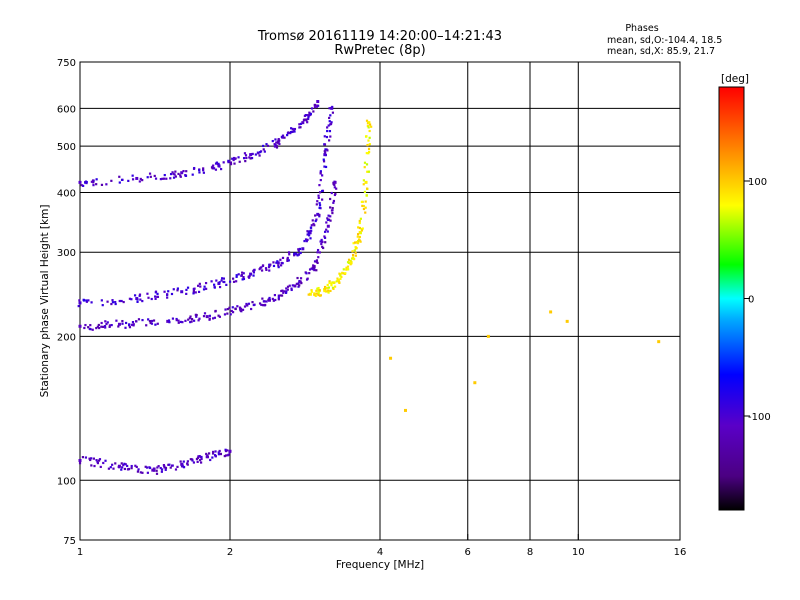  Describe the element at coordinates (661, 51) in the screenshot. I see `phase-x-stats: mean, sd,X: 85.9, 21.7` at that location.